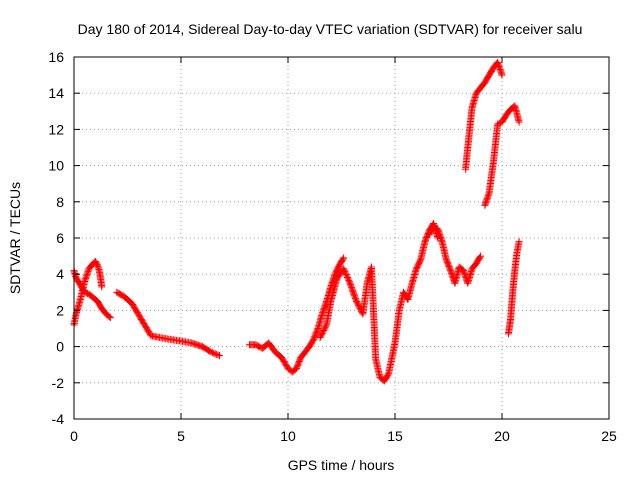 The image size is (640, 480). What do you see at coordinates (60, 347) in the screenshot?
I see `y-tick-label: 0` at bounding box center [60, 347].